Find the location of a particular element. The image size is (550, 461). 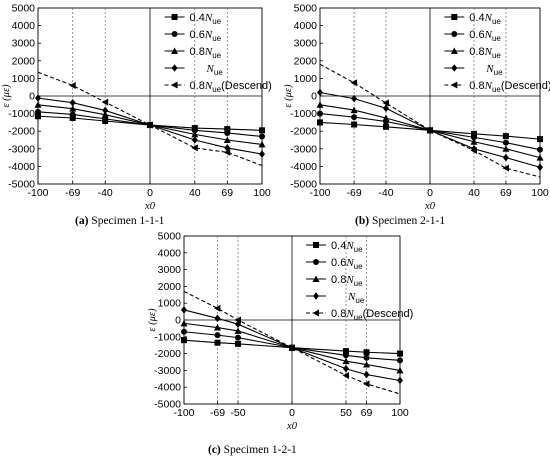

y-tick-label: -3000 is located at coordinates (167, 371).